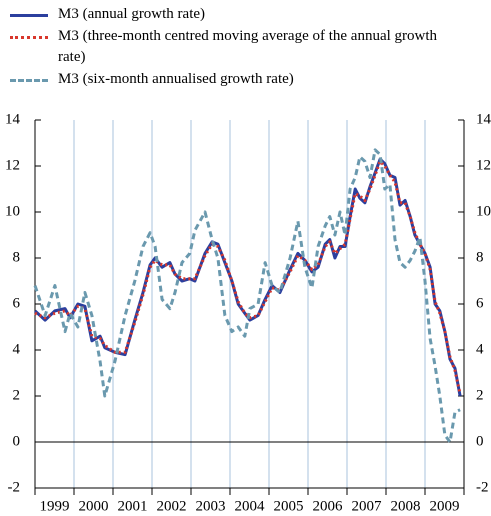 The width and height of the screenshot is (491, 516). Describe the element at coordinates (13, 119) in the screenshot. I see `y-tick-label: 14` at that location.